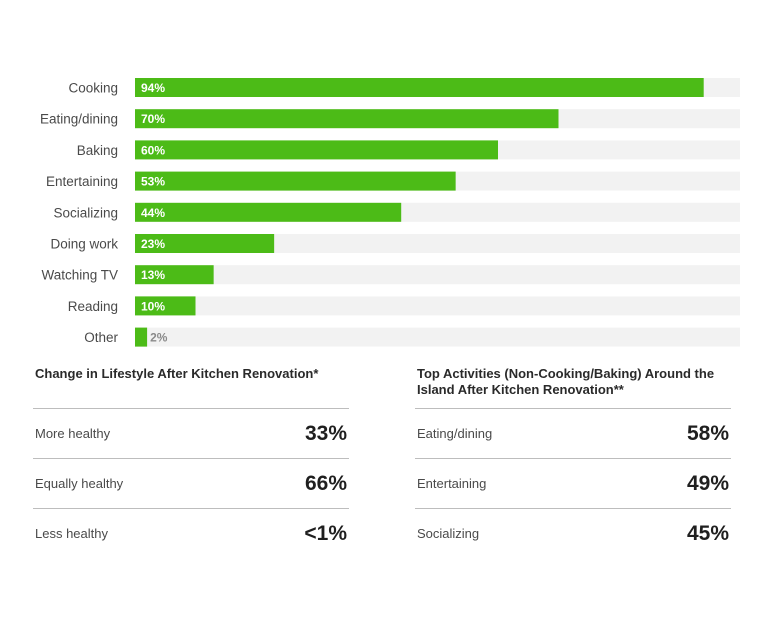 Image resolution: width=760 pixels, height=630 pixels. Describe the element at coordinates (573, 433) in the screenshot. I see `island-activity-row: Eating/dining 58%` at that location.